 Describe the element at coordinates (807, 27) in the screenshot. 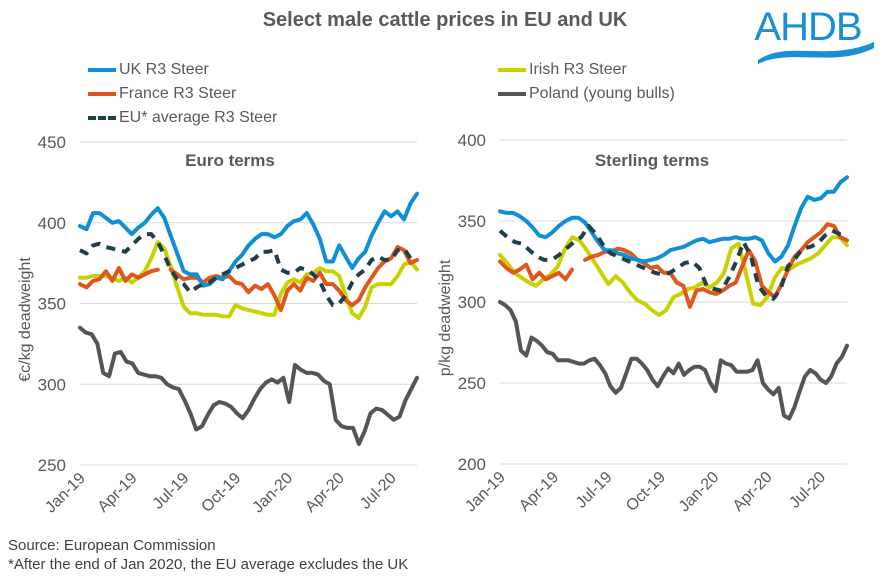

I see `logo-text: AHDB` at that location.